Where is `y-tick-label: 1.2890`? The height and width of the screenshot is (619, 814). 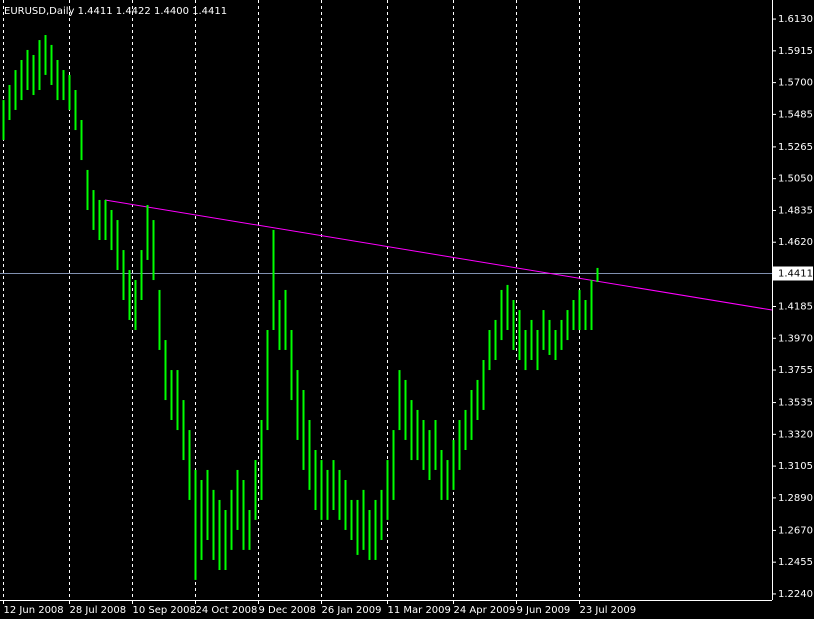
y-tick-label: 1.2890 is located at coordinates (795, 498).